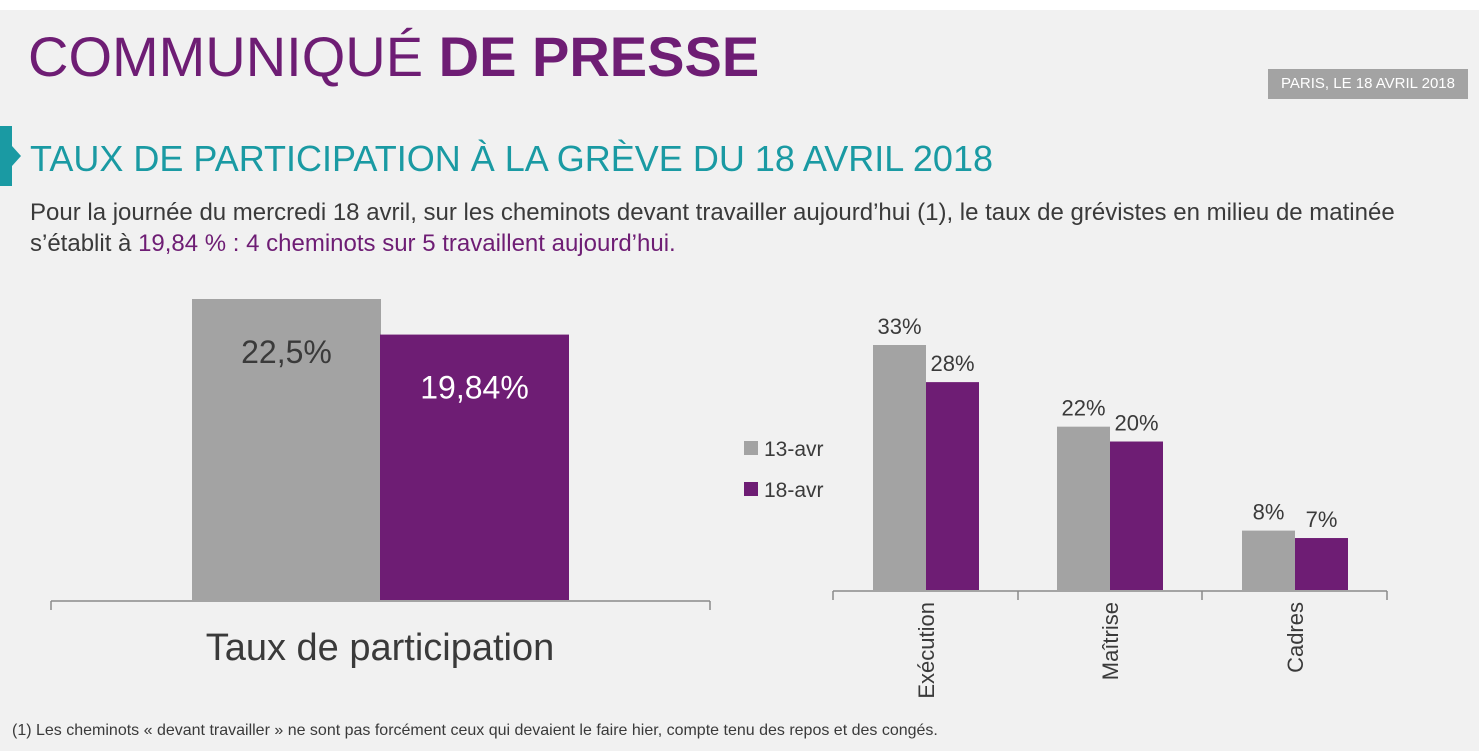 The width and height of the screenshot is (1479, 751). Describe the element at coordinates (599, 56) in the screenshot. I see `title-bold: DE PRESSE` at that location.